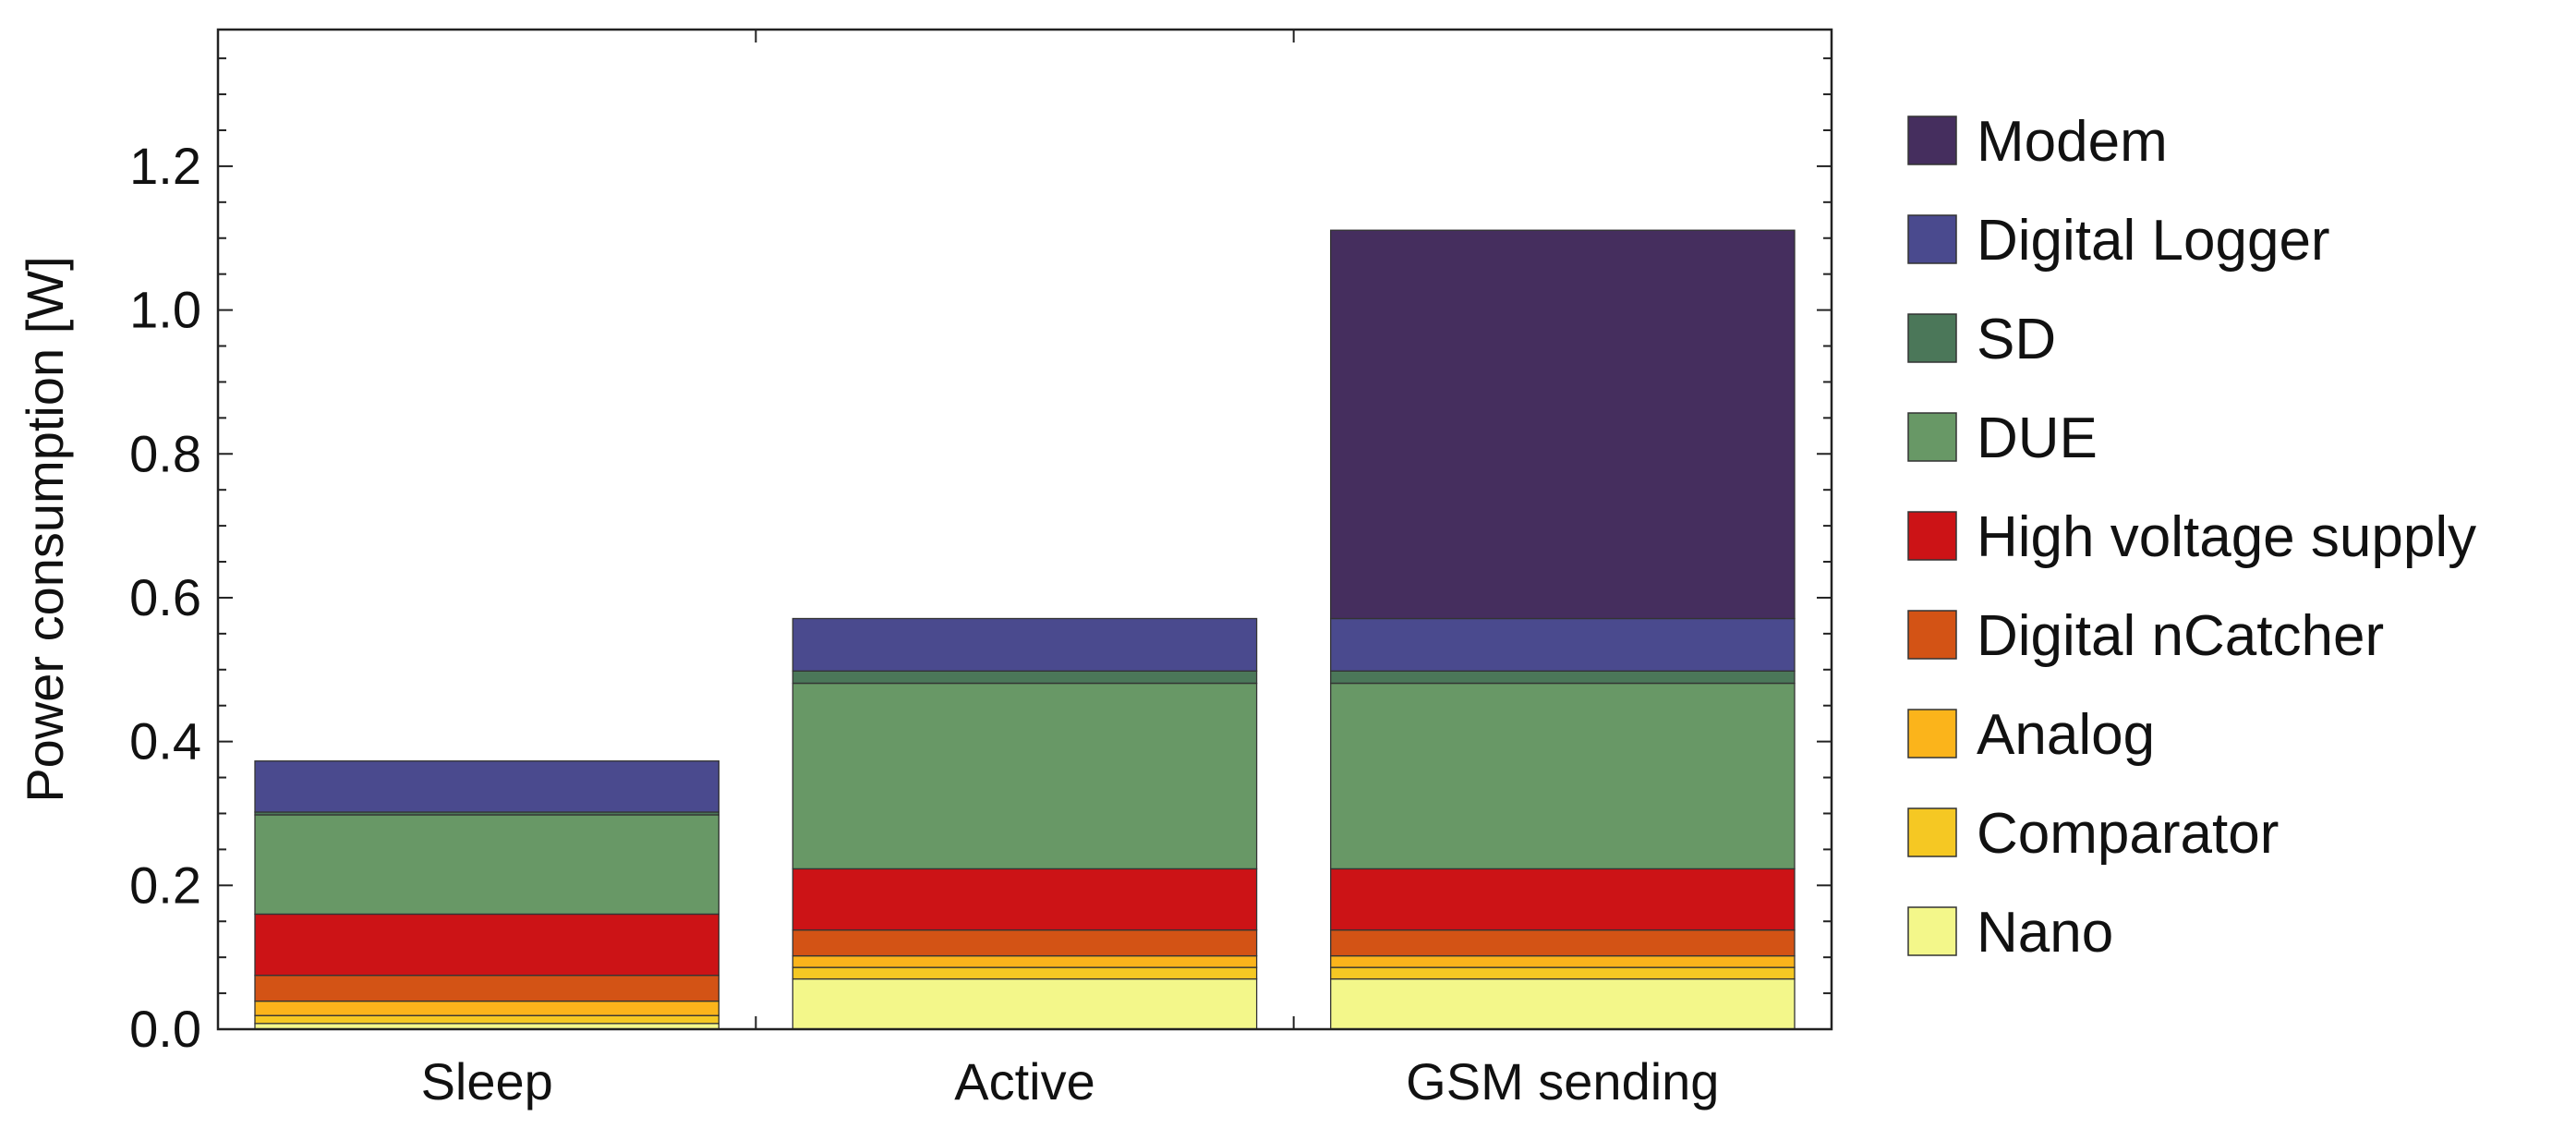 This screenshot has height=1141, width=2576. What do you see at coordinates (2128, 834) in the screenshot?
I see `legend-label: Comparator` at bounding box center [2128, 834].